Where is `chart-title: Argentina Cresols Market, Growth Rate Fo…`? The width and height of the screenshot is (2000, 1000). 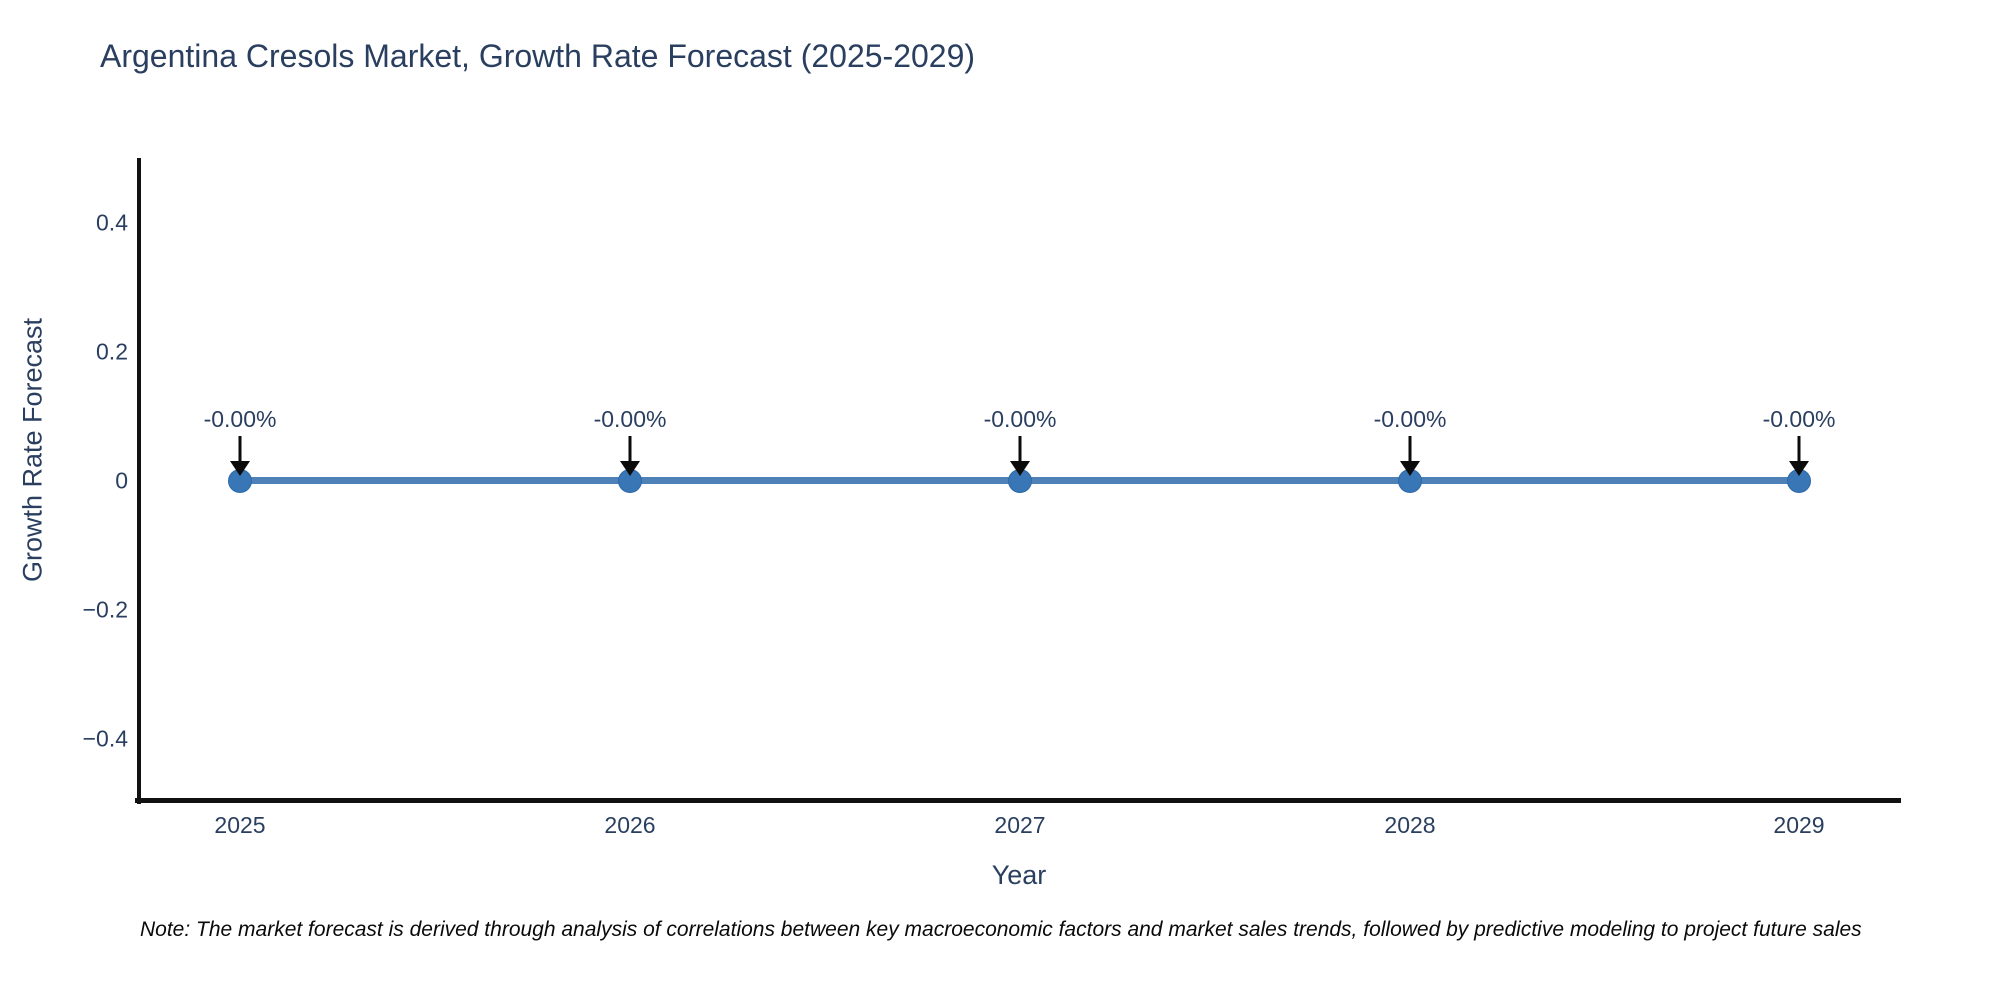 chart-title: Argentina Cresols Market, Growth Rate Fo… is located at coordinates (538, 56).